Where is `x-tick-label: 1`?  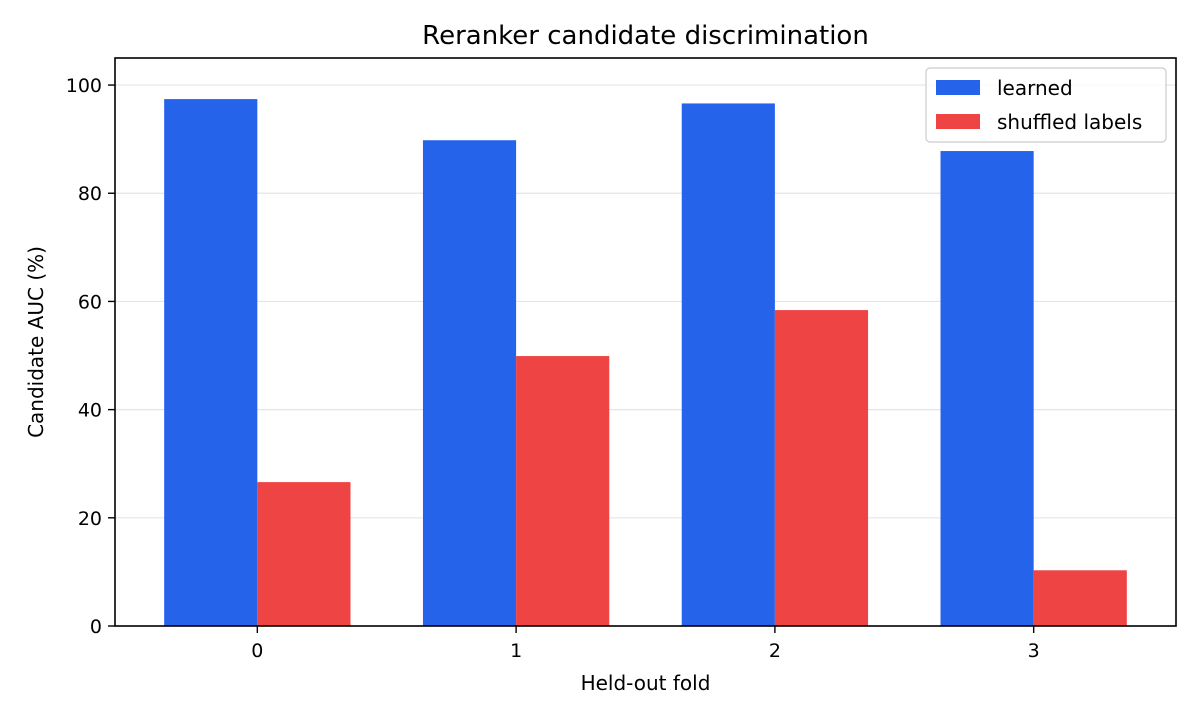 x-tick-label: 1 is located at coordinates (516, 651).